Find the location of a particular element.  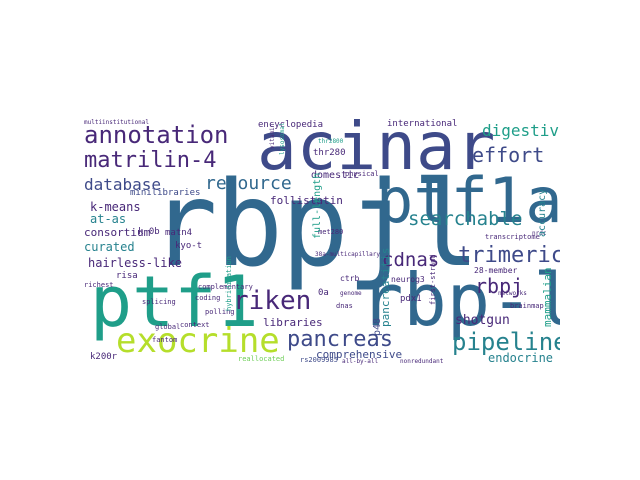

word-physical: physical is located at coordinates (362, 174).